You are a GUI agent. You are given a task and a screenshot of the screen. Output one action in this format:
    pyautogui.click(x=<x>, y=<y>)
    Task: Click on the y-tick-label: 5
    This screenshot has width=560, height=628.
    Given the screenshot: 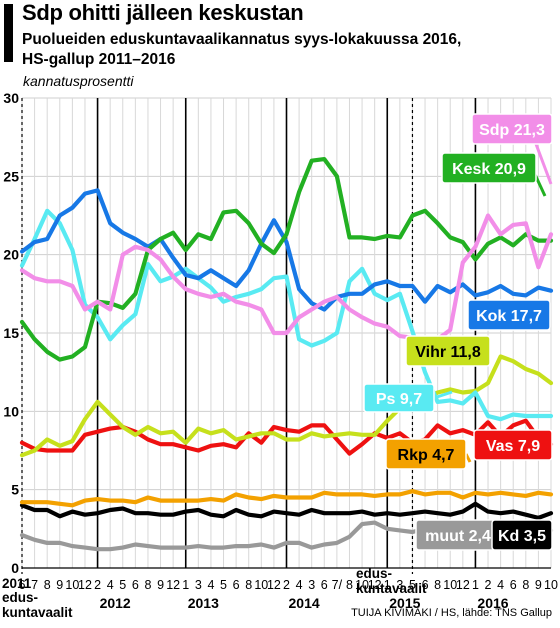 What is the action you would take?
    pyautogui.click(x=15, y=490)
    